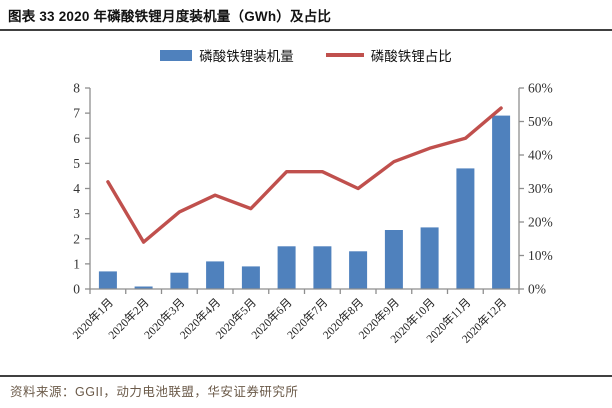  I want to click on y-right-tick-label: 30%, so click(540, 188).